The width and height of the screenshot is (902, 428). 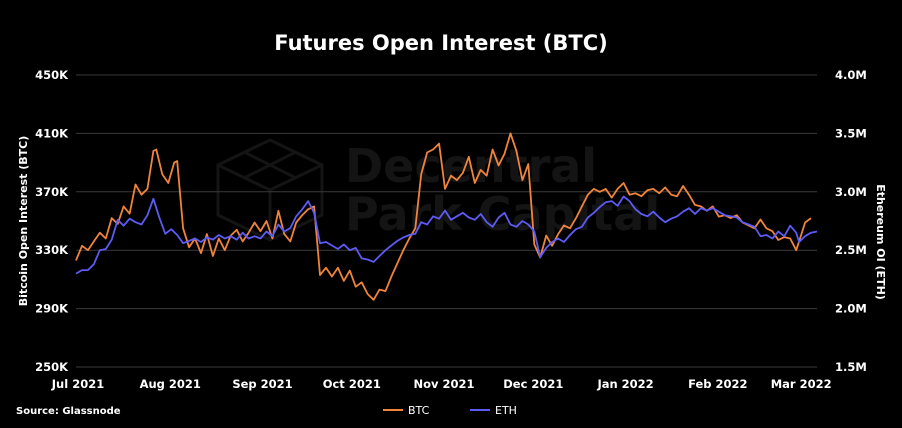 What do you see at coordinates (717, 384) in the screenshot?
I see `x-tick-label: Feb 2022` at bounding box center [717, 384].